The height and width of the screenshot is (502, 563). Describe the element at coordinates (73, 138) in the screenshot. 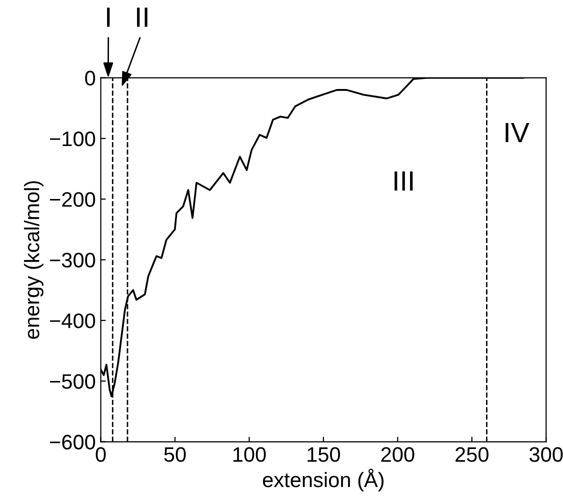

I see `y-tick-label: −100` at that location.